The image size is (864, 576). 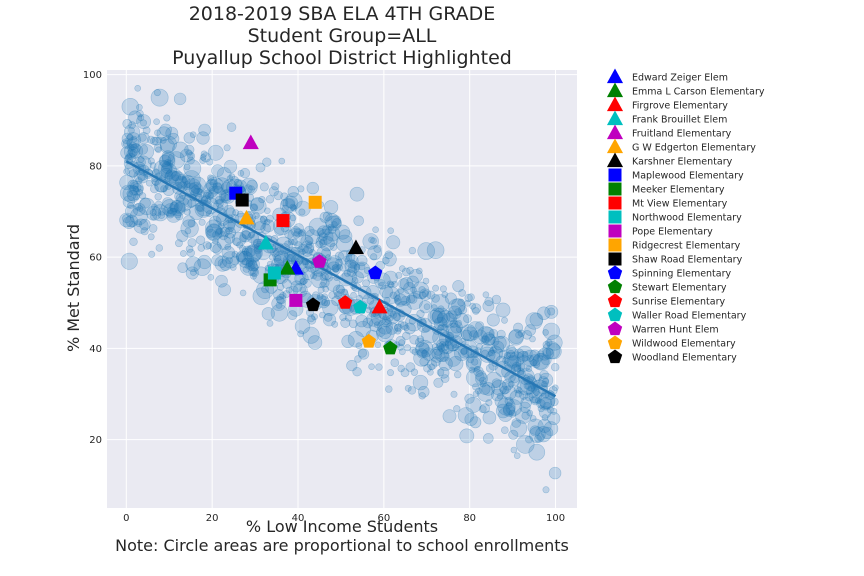 What do you see at coordinates (313, 304) in the screenshot?
I see `school-marker` at bounding box center [313, 304].